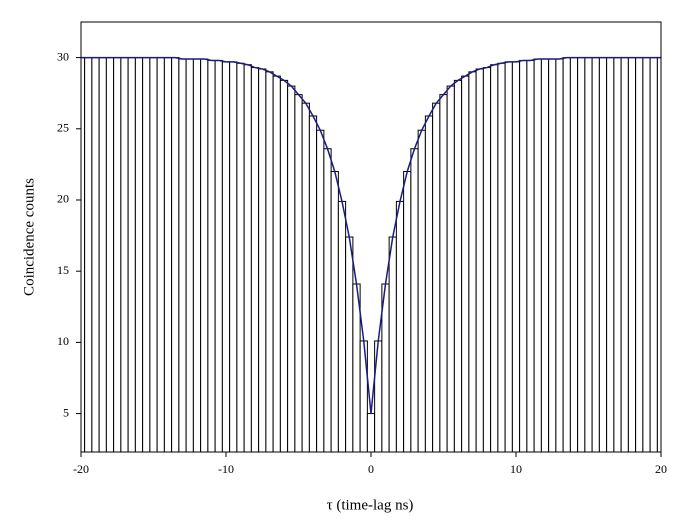 The height and width of the screenshot is (524, 690). What do you see at coordinates (226, 469) in the screenshot?
I see `x-tick-label: -10` at bounding box center [226, 469].